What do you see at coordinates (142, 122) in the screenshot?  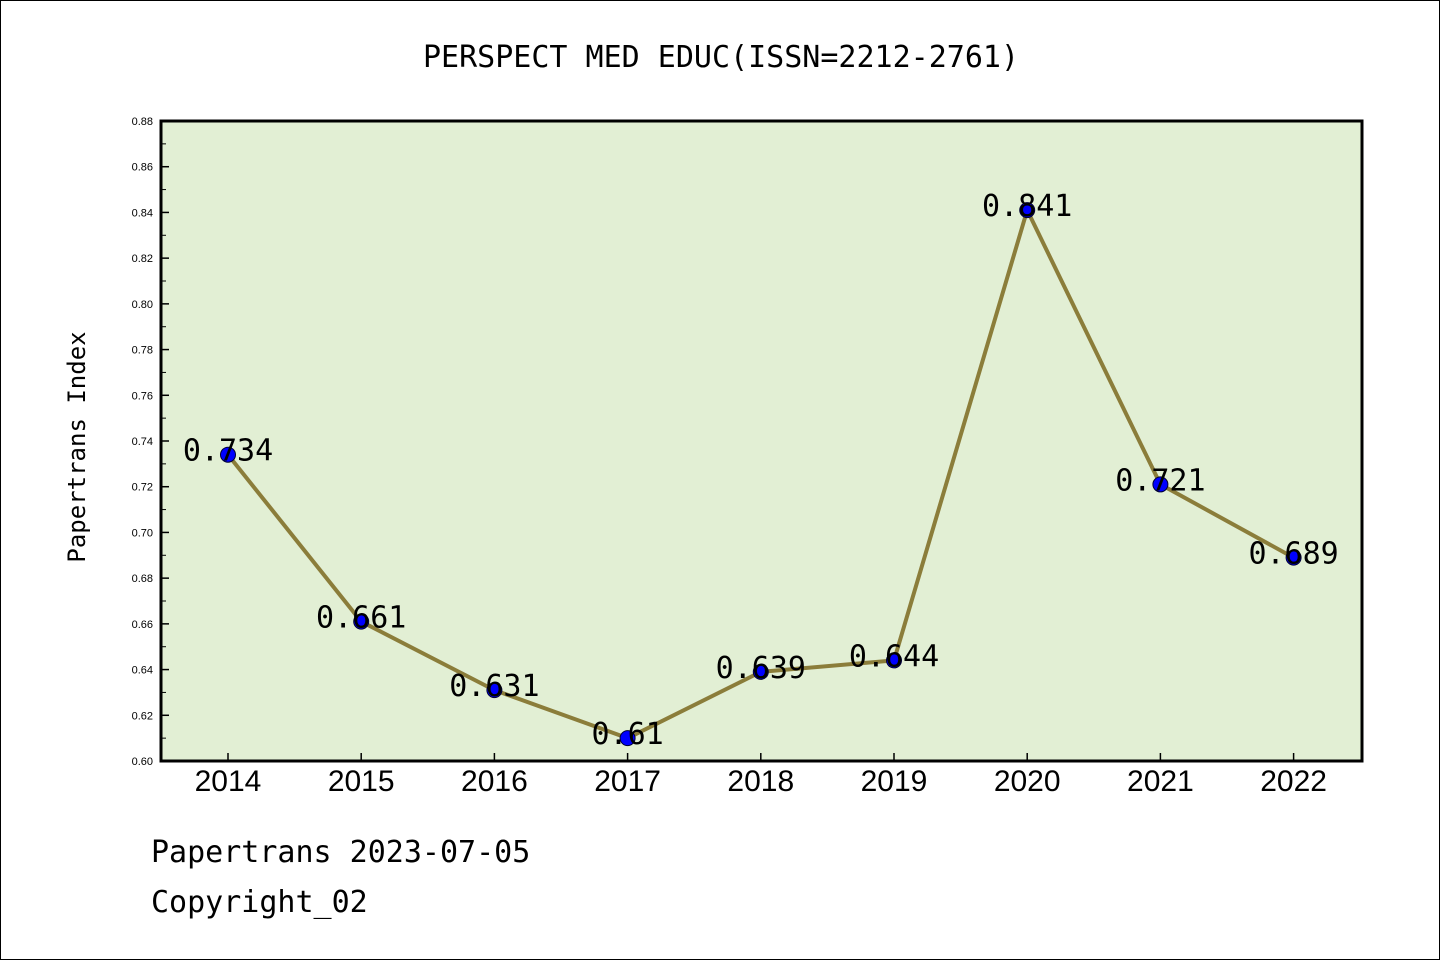 I see `y-tick-label: 0.88` at bounding box center [142, 122].